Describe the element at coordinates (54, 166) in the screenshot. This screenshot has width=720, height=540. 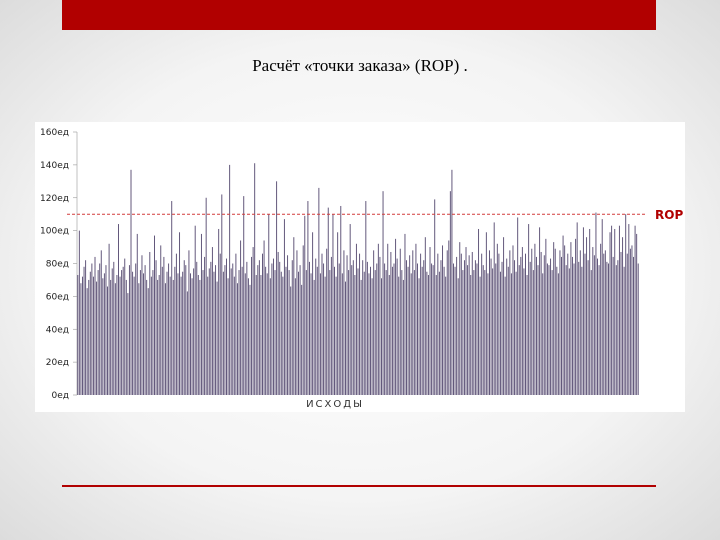
I see `y-tick-label: 140ед` at that location.